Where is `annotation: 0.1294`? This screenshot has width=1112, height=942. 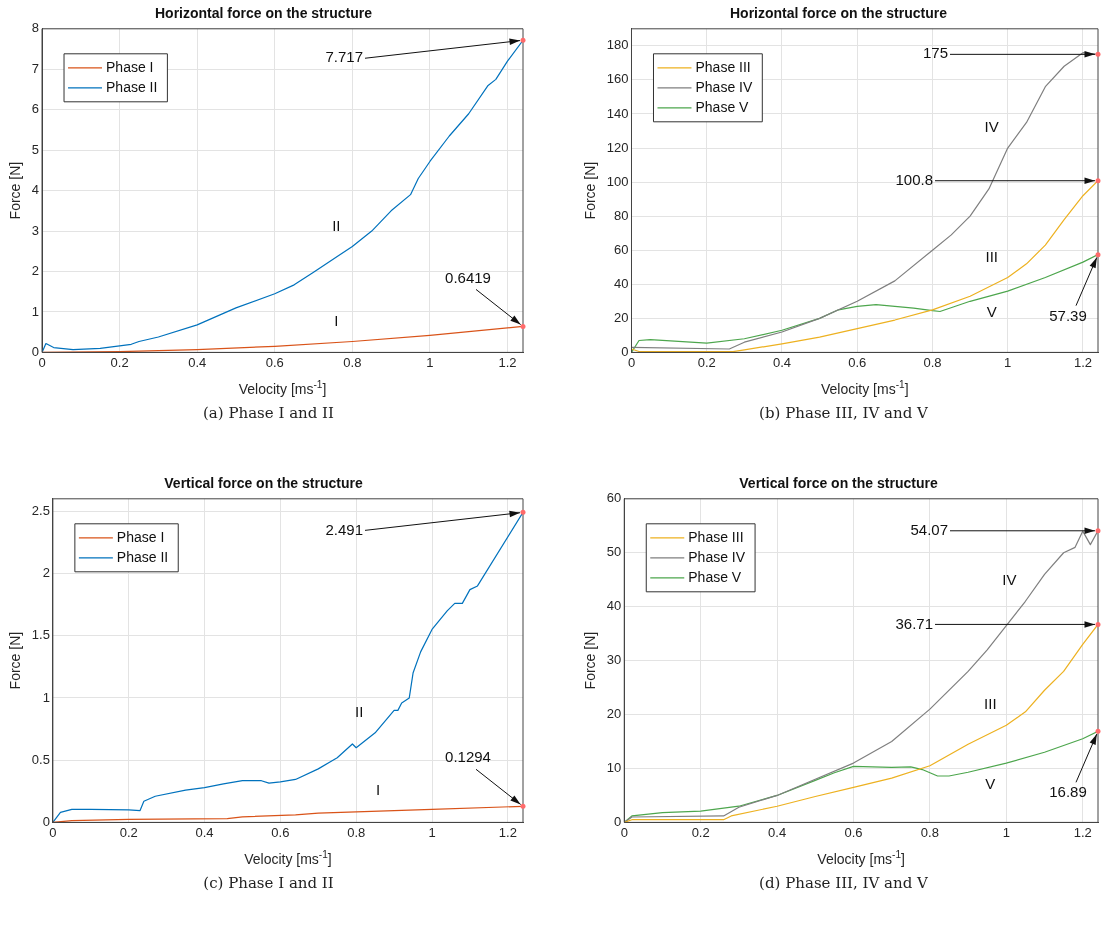 annotation: 0.1294 is located at coordinates (468, 757).